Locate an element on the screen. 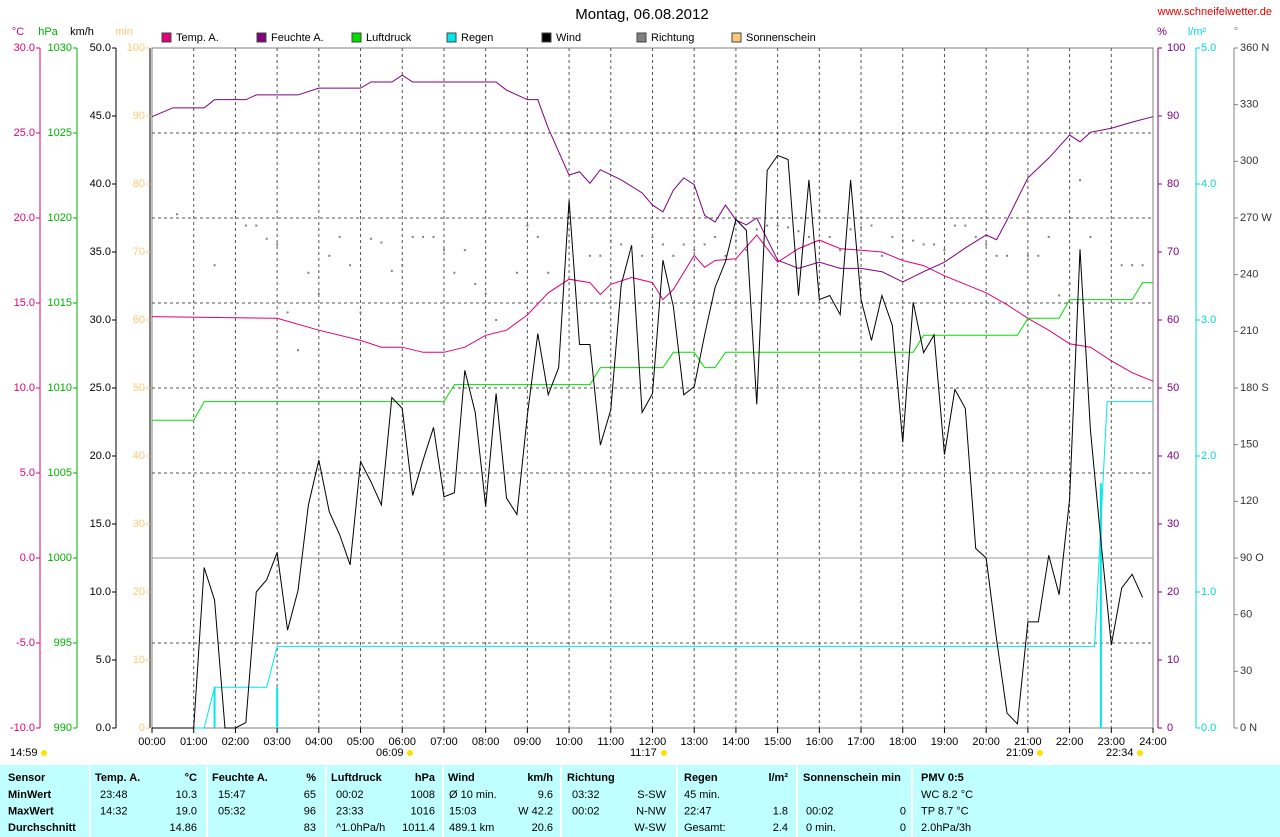 This screenshot has height=837, width=1280. axis-tick-label: 0 N is located at coordinates (1248, 728).